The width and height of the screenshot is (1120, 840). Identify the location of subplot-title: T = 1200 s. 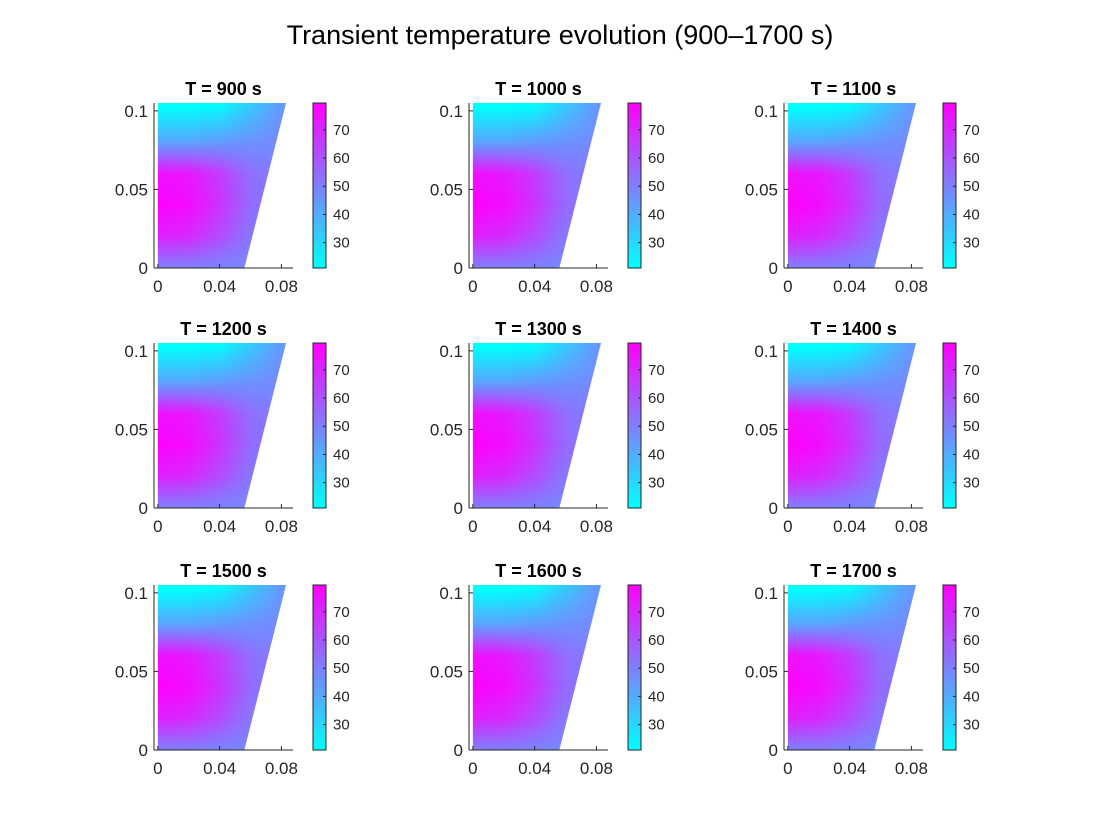
(223, 329).